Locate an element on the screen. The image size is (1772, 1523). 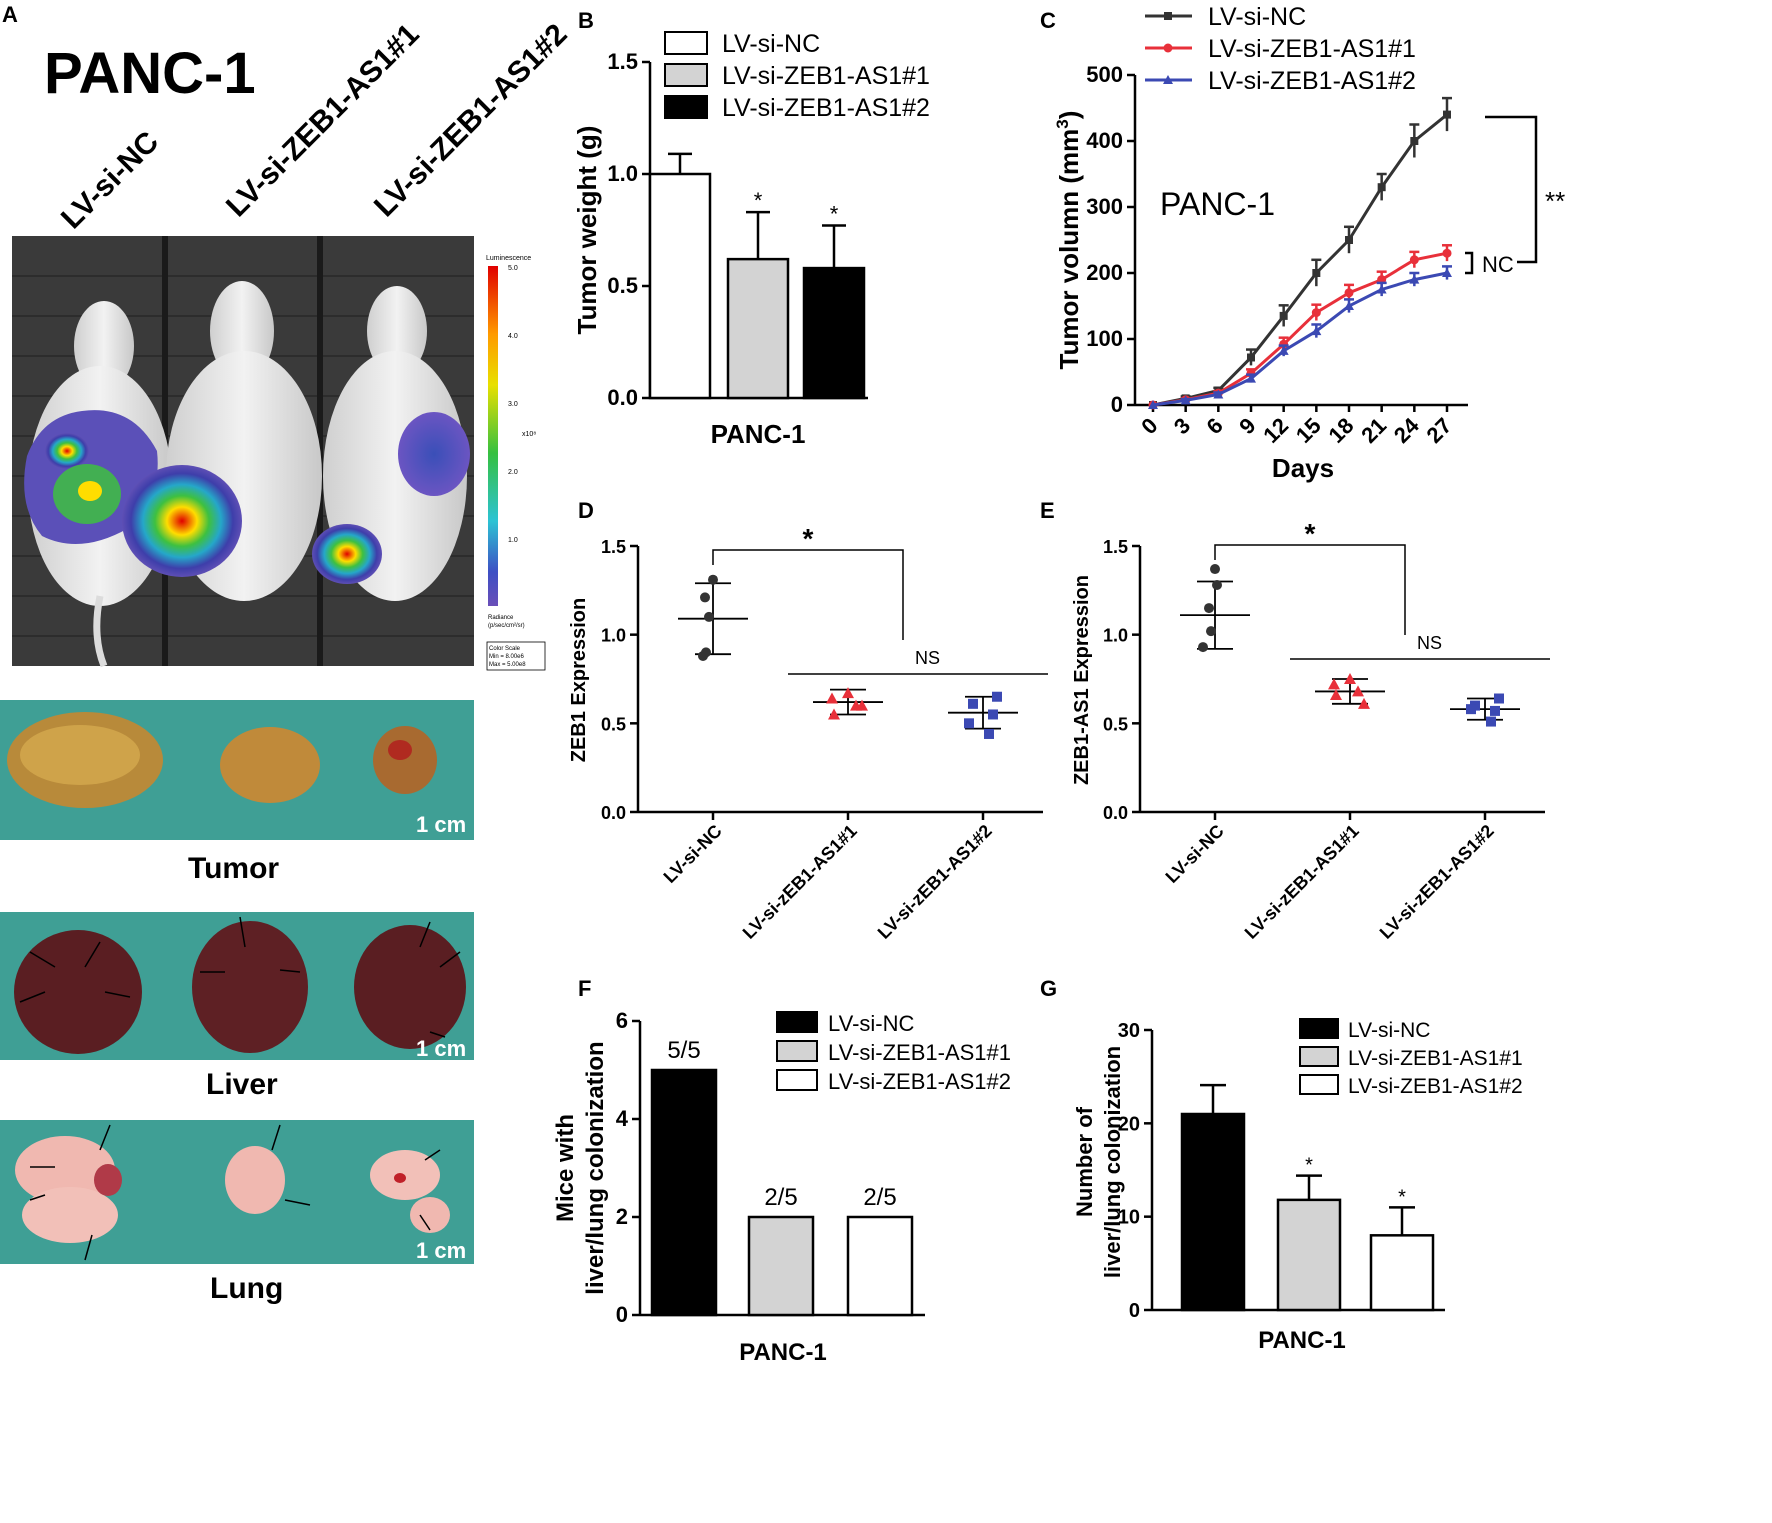
d-ns-label: NS is located at coordinates (927, 658).